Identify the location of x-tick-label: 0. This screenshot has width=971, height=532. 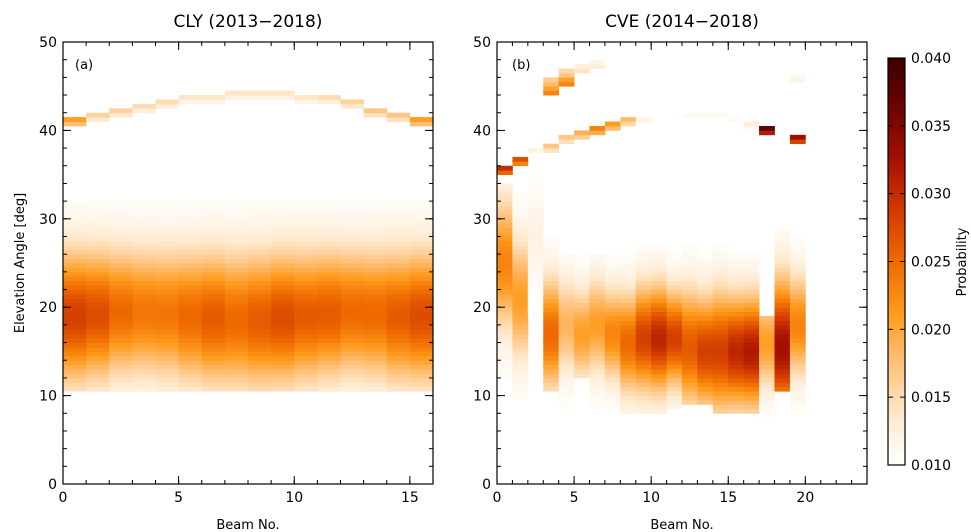
(497, 498).